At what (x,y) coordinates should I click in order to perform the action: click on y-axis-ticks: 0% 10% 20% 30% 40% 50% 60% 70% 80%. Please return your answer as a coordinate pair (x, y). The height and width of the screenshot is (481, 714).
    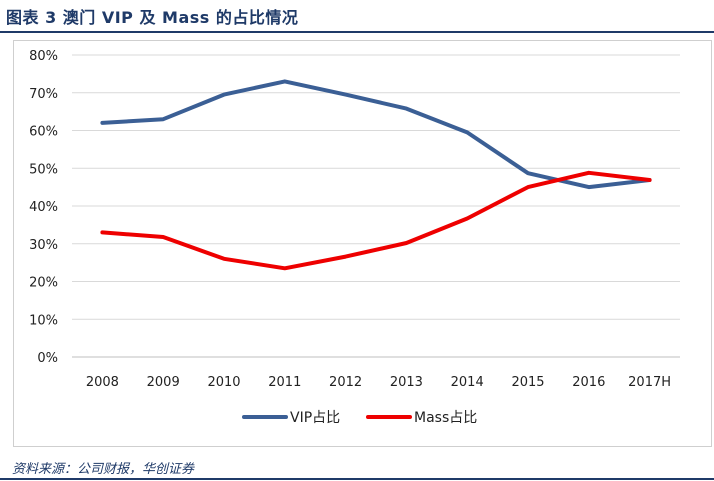
    Looking at the image, I should click on (43, 207).